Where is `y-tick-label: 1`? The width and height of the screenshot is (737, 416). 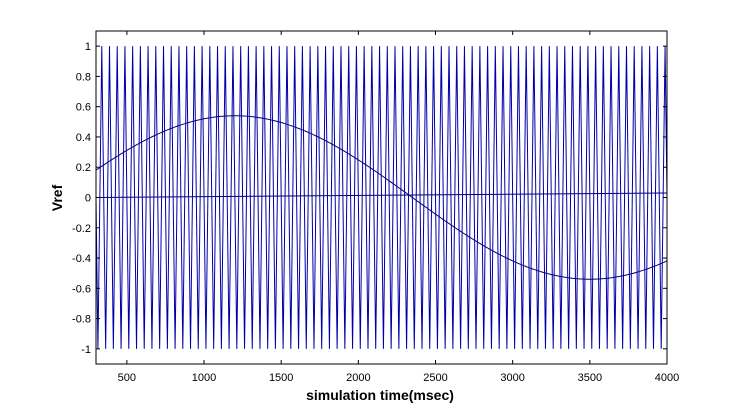 y-tick-label: 1 is located at coordinates (88, 47).